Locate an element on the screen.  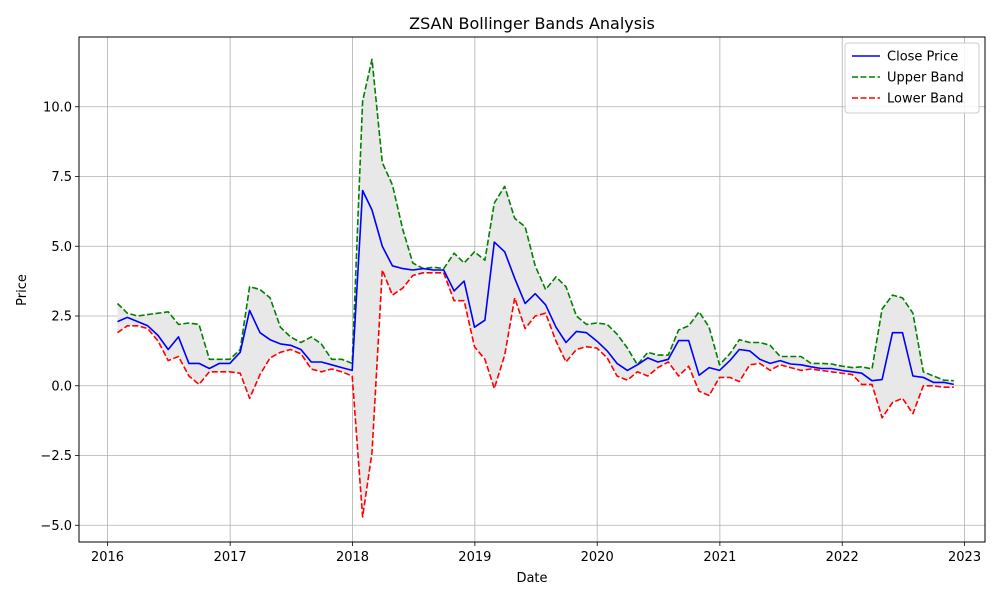
y-tick-label: 10.0 is located at coordinates (57, 107).